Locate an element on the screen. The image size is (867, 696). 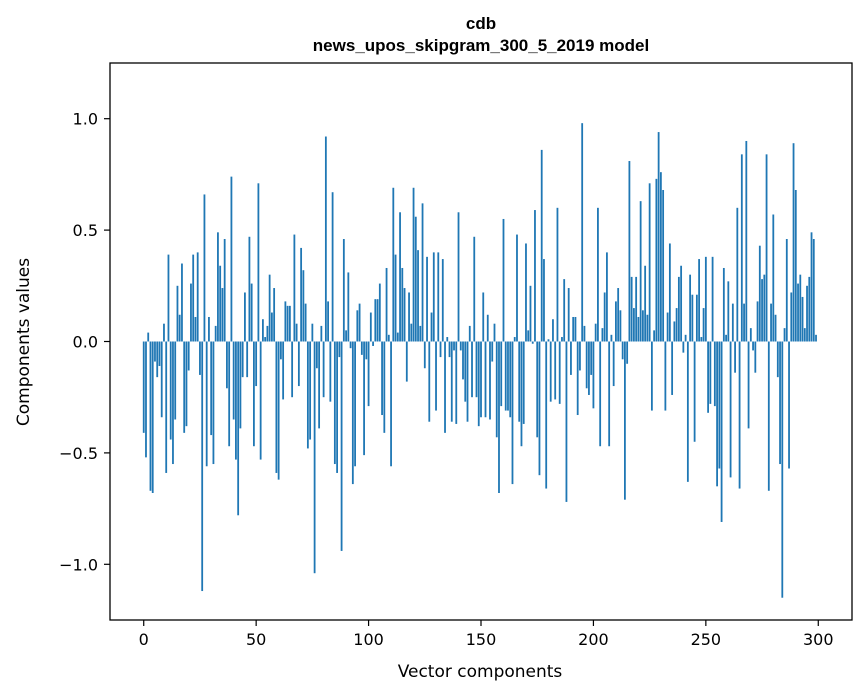
x-tick-label: 250 is located at coordinates (706, 639).